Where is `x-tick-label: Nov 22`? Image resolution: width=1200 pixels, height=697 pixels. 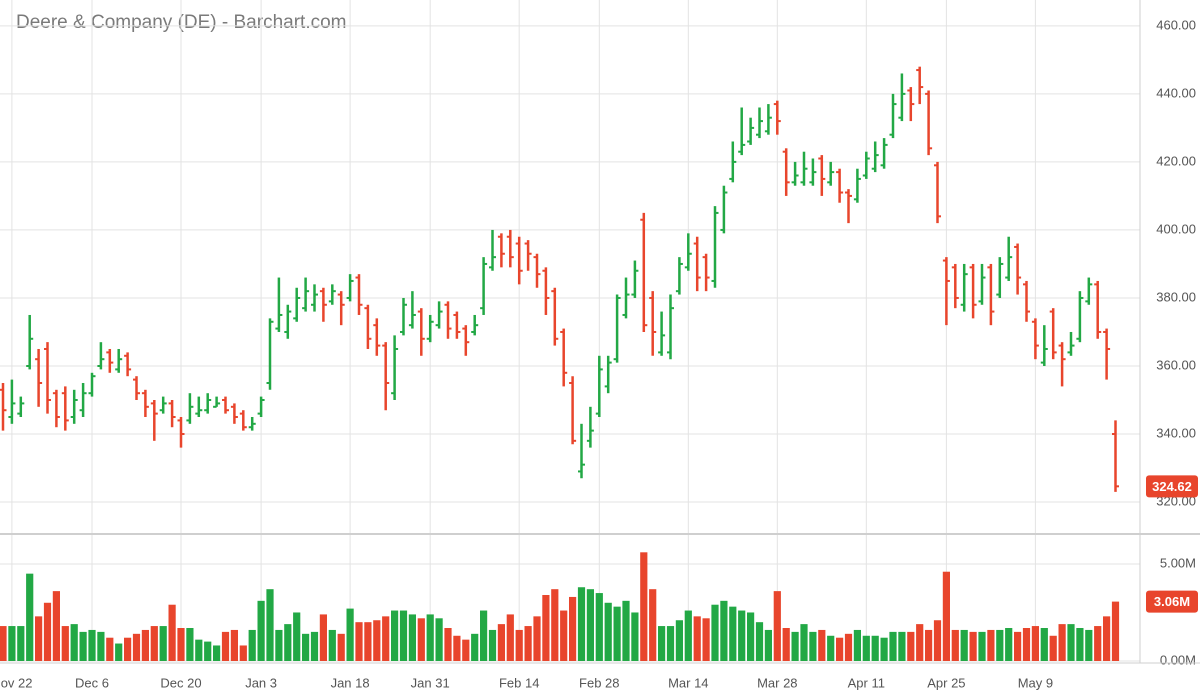
x-tick-label: Nov 22 is located at coordinates (16, 682).